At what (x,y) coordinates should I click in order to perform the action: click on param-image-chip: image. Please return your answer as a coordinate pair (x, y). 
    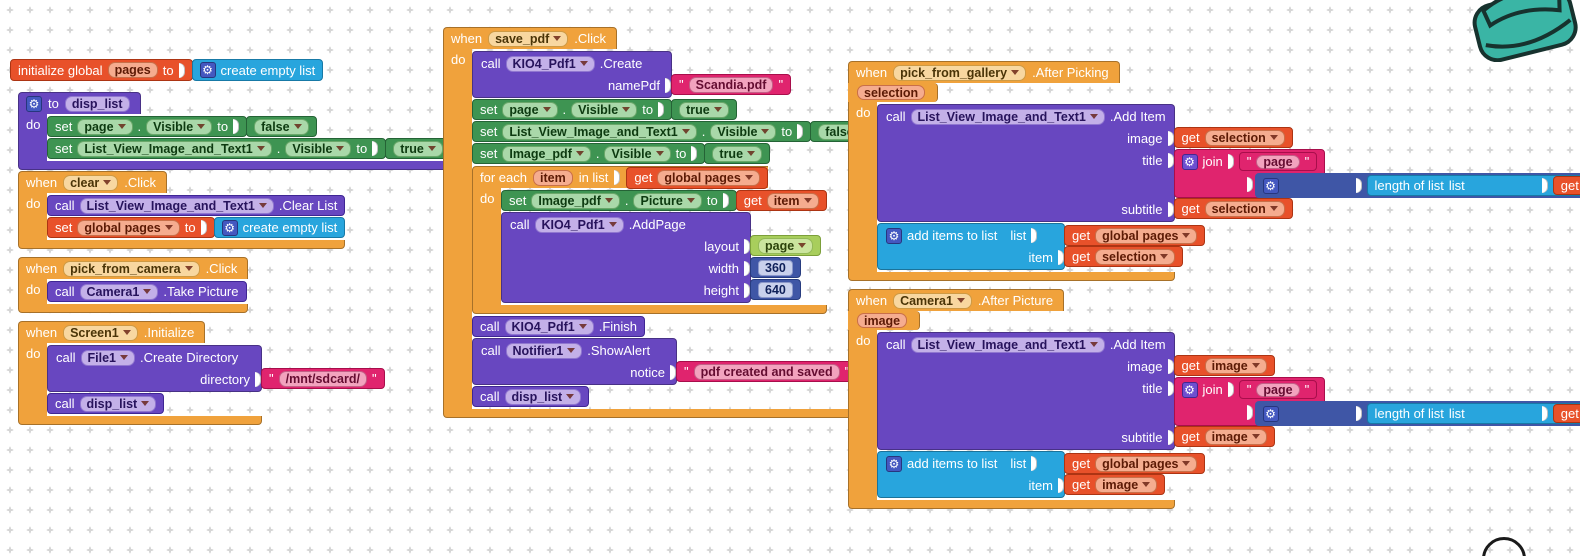
    Looking at the image, I should click on (882, 320).